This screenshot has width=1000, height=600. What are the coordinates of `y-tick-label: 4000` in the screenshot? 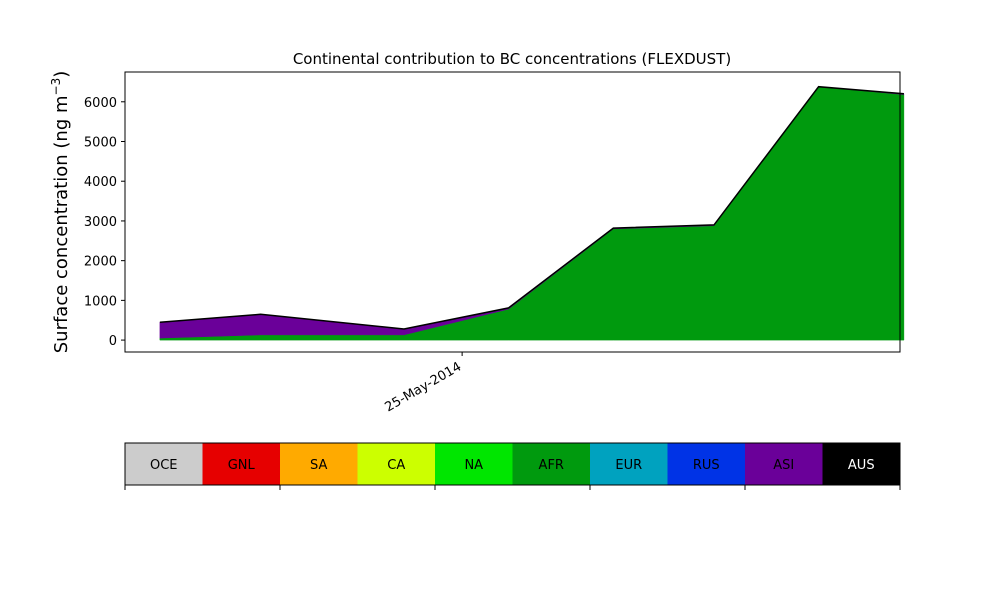 It's located at (100, 182).